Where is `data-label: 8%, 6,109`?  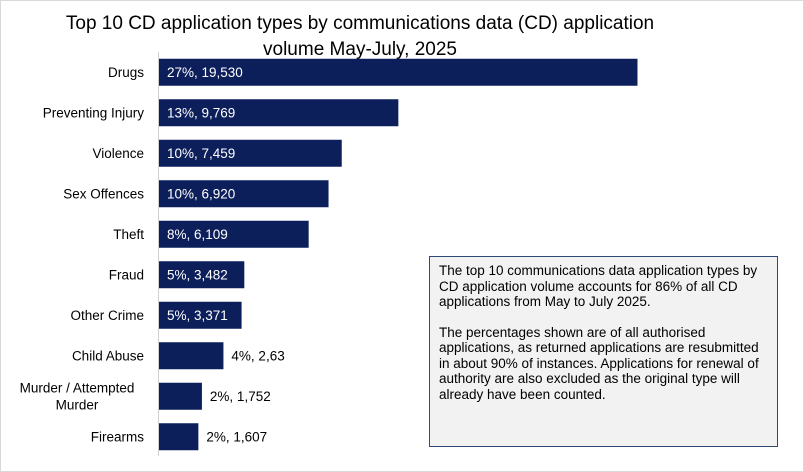 data-label: 8%, 6,109 is located at coordinates (197, 234).